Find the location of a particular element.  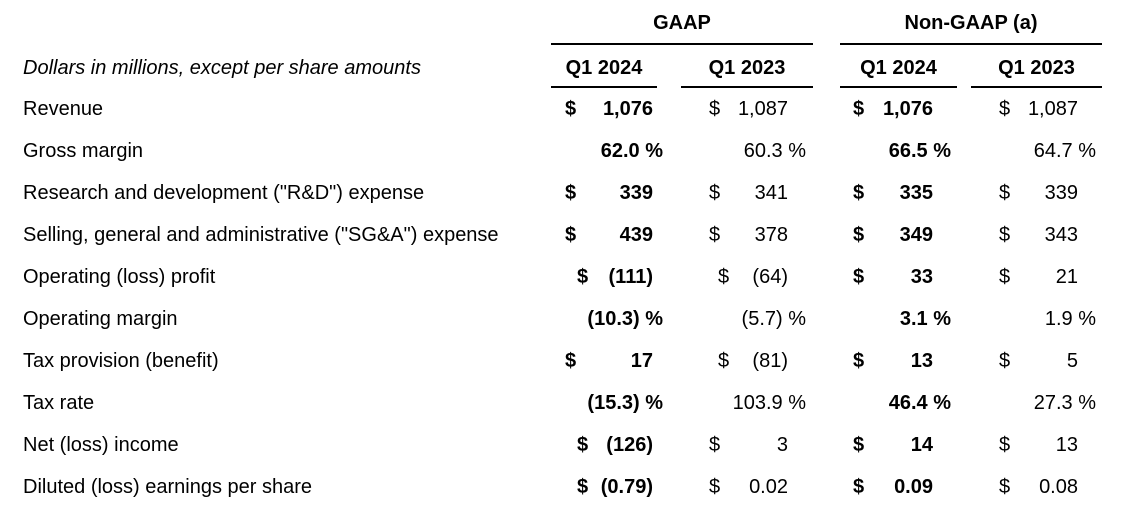

cell-value: 5 is located at coordinates (1072, 361).